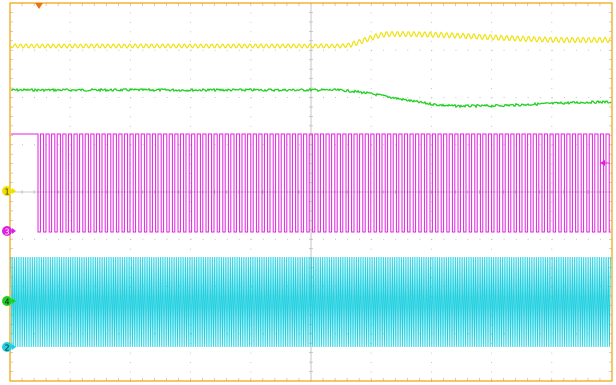 This screenshot has height=385, width=616. Describe the element at coordinates (311, 98) in the screenshot. I see `channel-4-waveform` at that location.